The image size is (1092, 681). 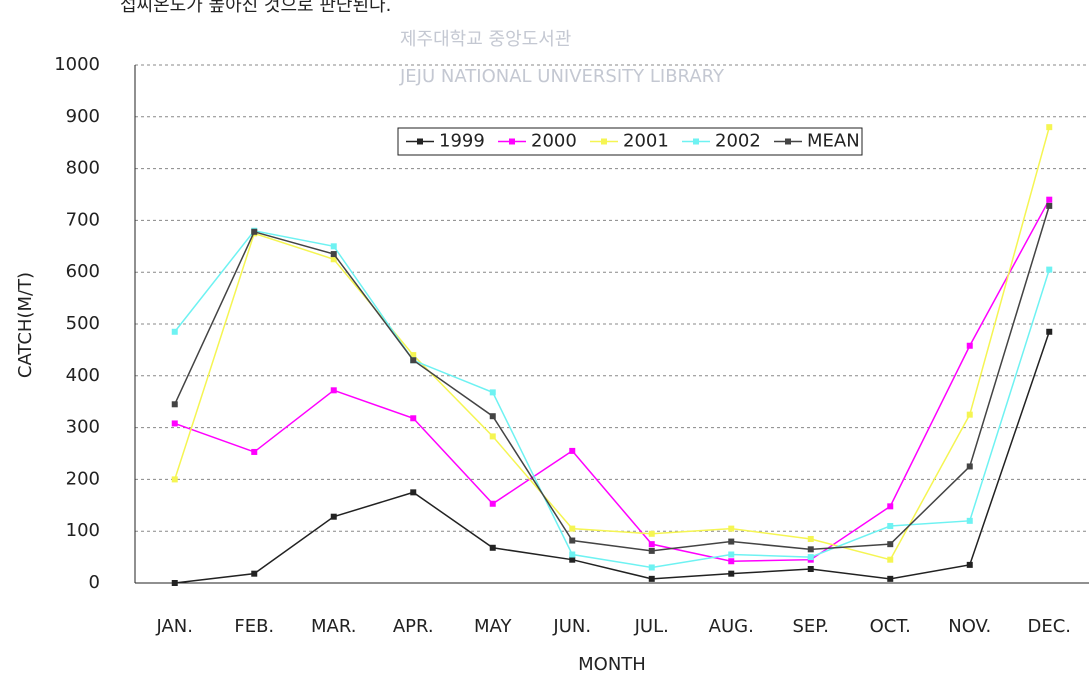 What do you see at coordinates (562, 76) in the screenshot?
I see `watermark-subtitle: JEJU NATIONAL UNIVERSITY LIBRARY` at bounding box center [562, 76].